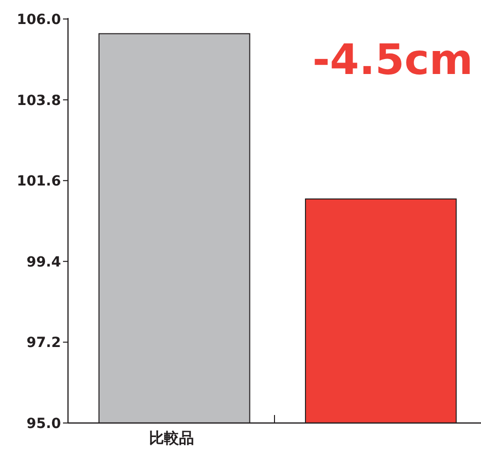  What do you see at coordinates (39, 20) in the screenshot?
I see `y-tick-label: 106.0` at bounding box center [39, 20].